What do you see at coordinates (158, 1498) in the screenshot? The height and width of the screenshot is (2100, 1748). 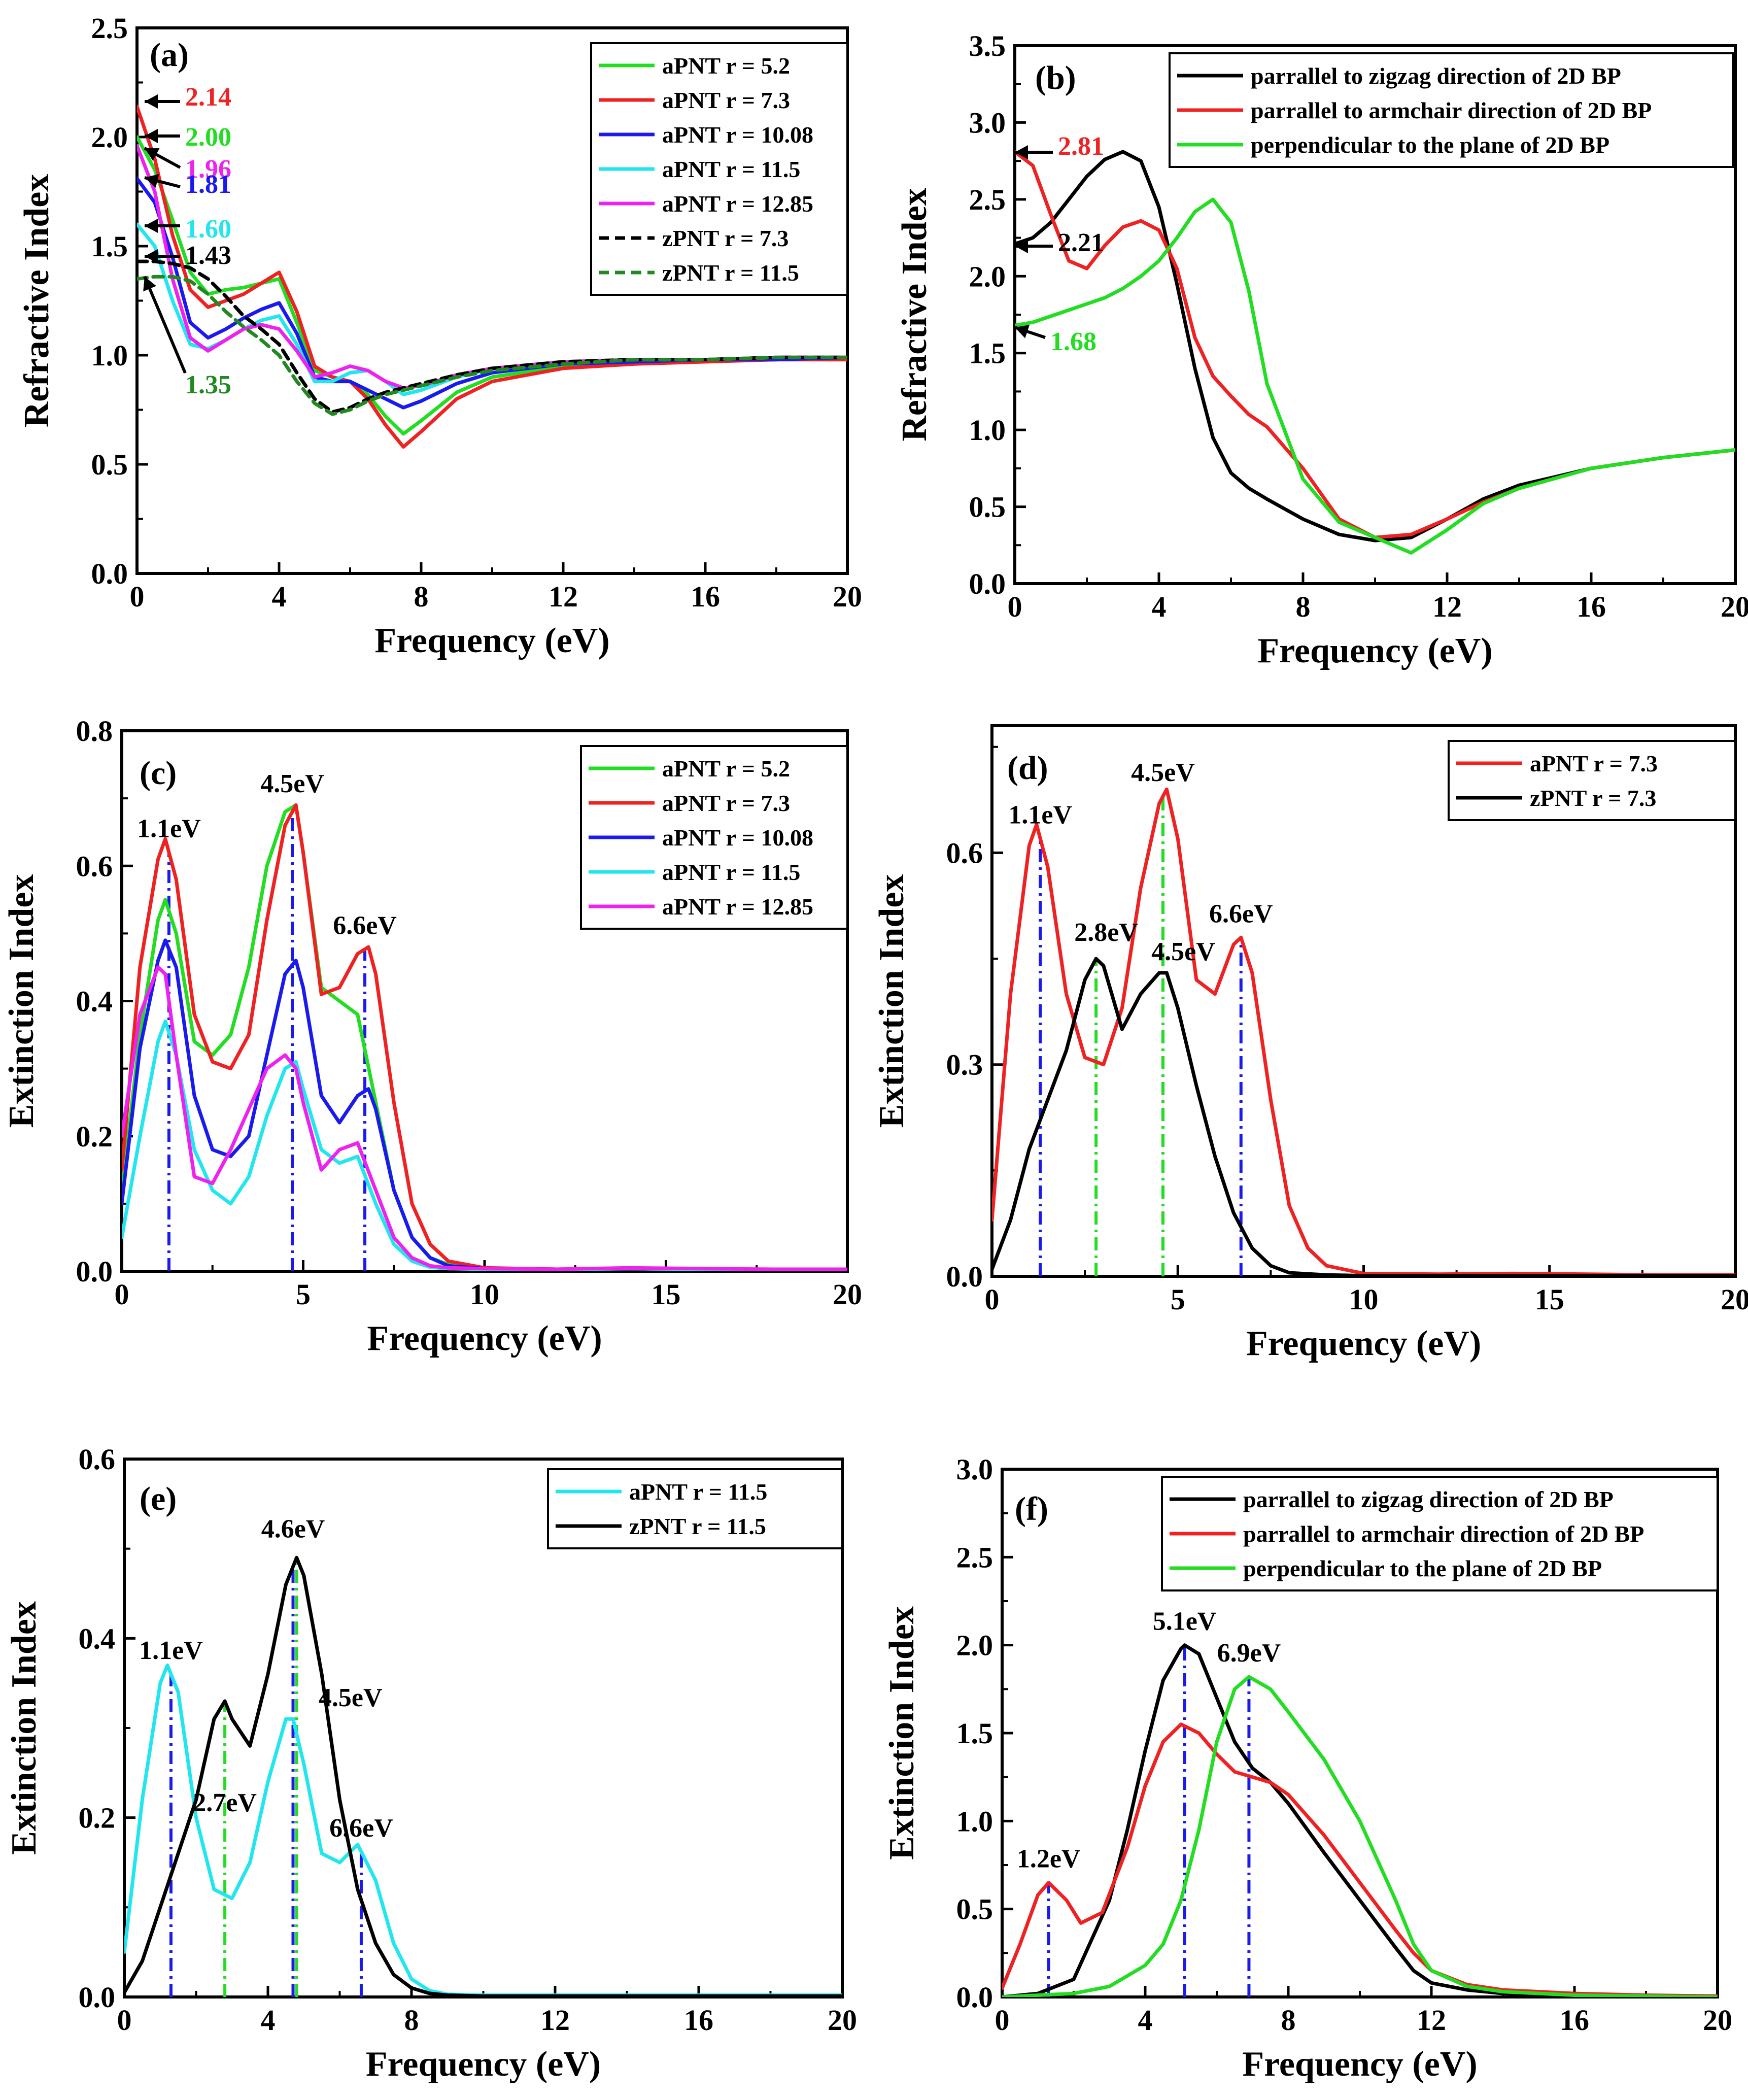 I see `panel-label: (e)` at bounding box center [158, 1498].